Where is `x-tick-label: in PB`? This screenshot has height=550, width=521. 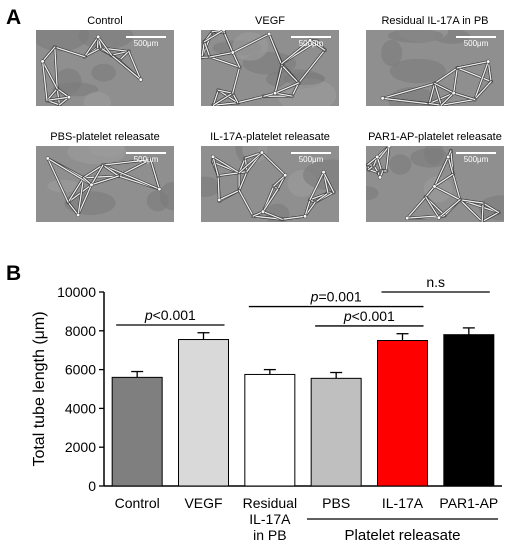
x-tick-label: in PB is located at coordinates (269, 535).